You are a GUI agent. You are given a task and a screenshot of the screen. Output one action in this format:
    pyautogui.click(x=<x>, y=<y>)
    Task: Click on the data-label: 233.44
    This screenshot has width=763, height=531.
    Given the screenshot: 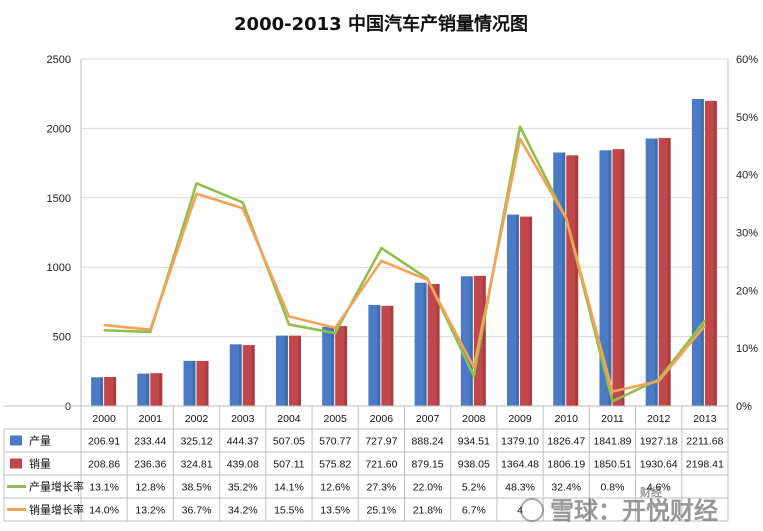 What is the action you would take?
    pyautogui.click(x=150, y=442)
    